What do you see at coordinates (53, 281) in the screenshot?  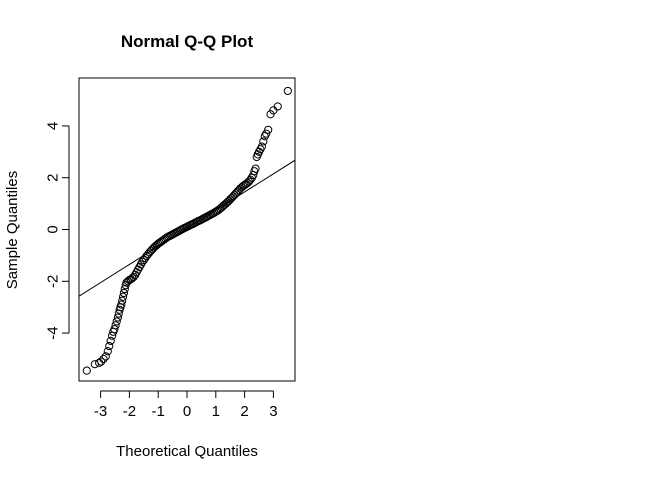 I see `y-tick-label: -2` at bounding box center [53, 281].